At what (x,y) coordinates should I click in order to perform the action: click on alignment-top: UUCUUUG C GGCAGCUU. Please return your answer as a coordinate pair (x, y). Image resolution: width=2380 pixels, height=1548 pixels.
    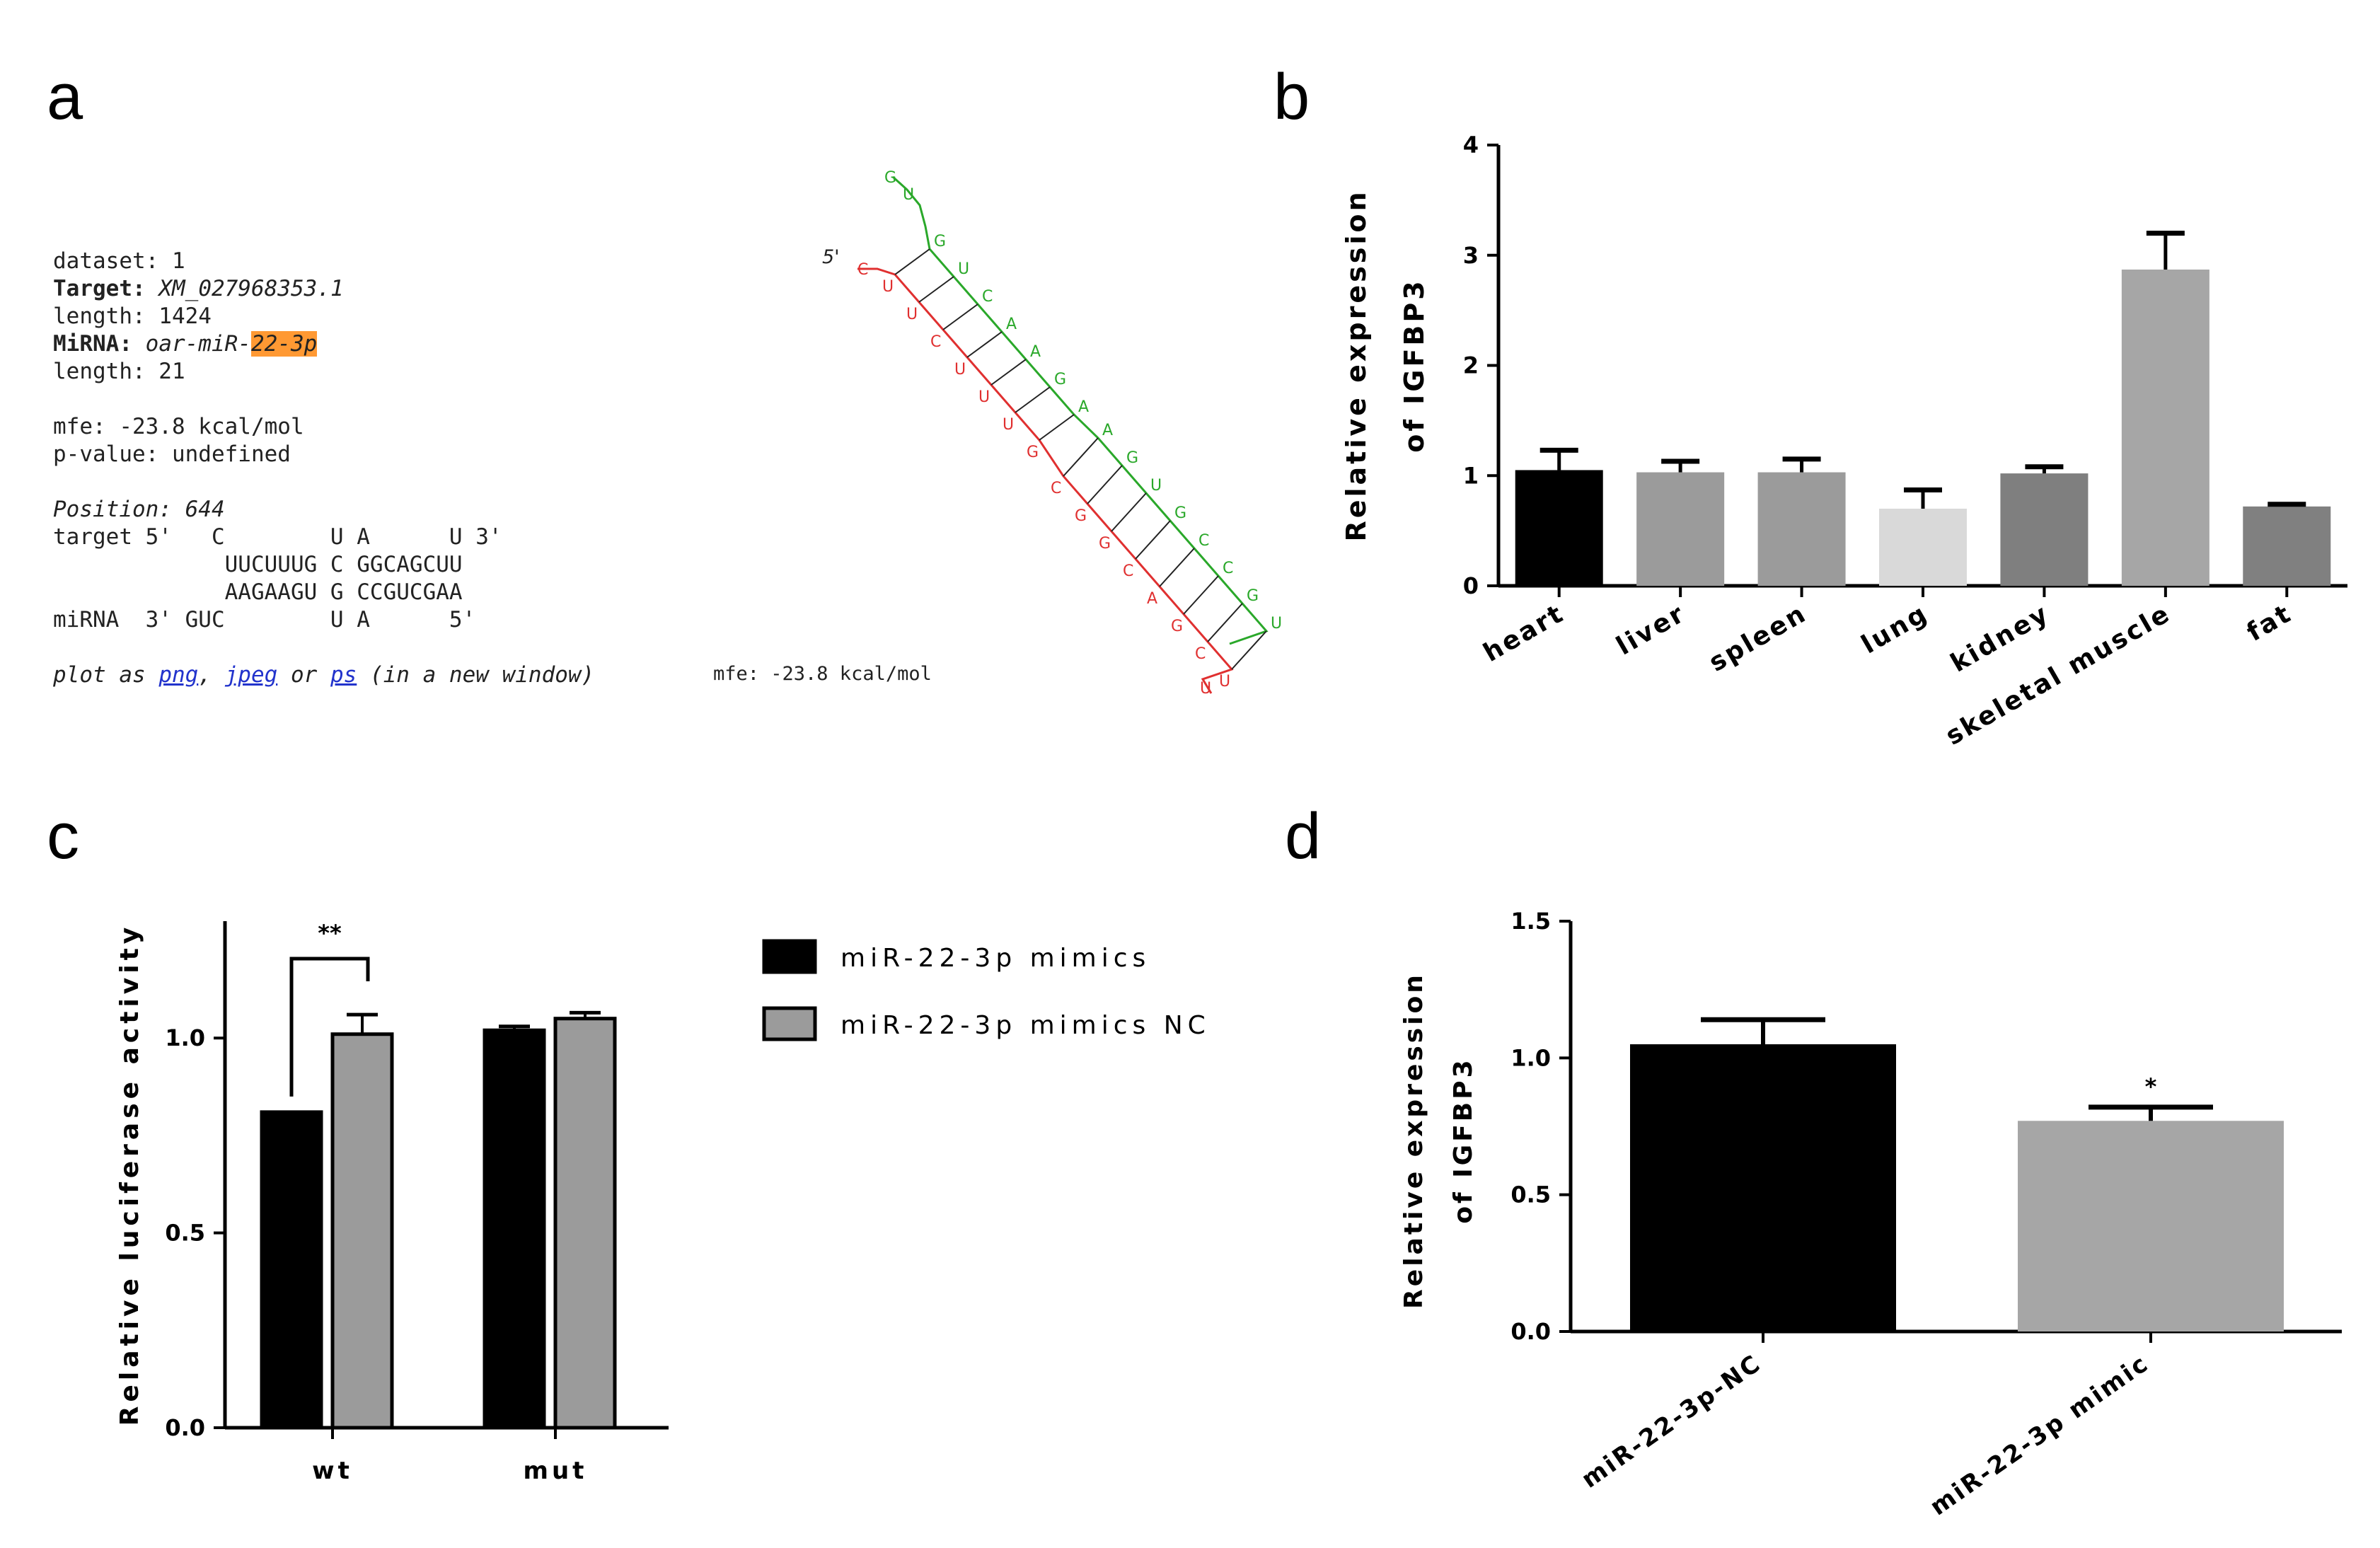
    Looking at the image, I should click on (258, 564).